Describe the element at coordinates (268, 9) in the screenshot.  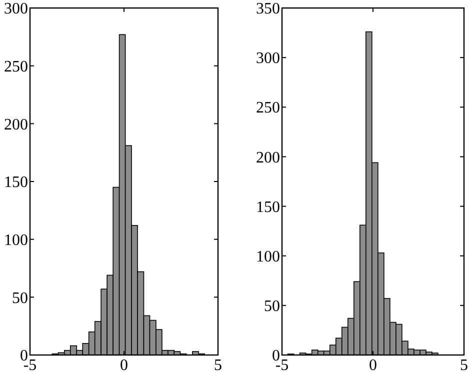
I see `y-tick-label: 350` at that location.